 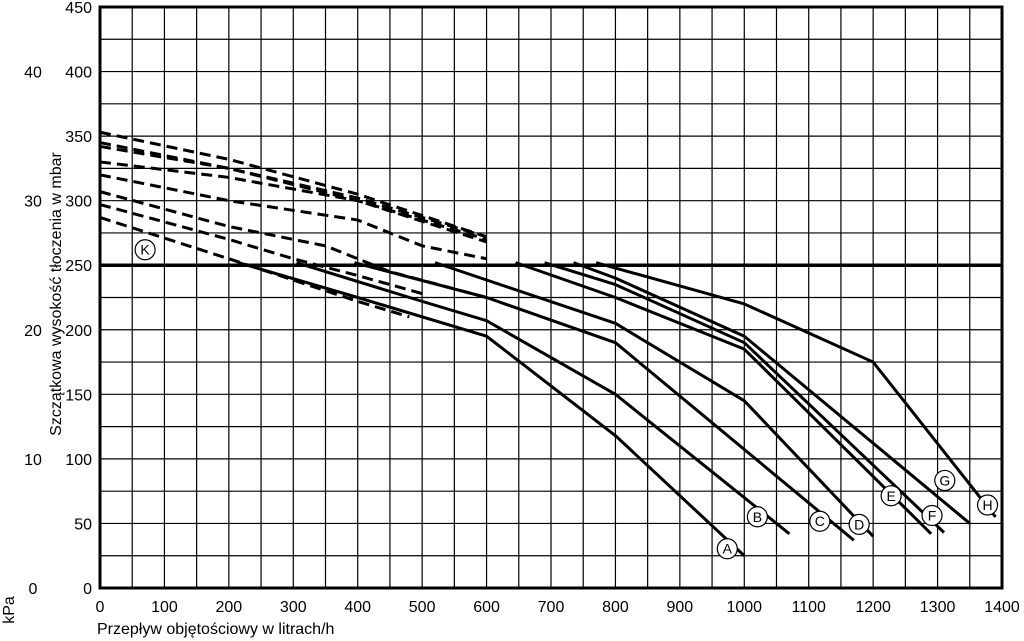 I want to click on curve-labels: A B C D E F G H, so click(x=857, y=514).